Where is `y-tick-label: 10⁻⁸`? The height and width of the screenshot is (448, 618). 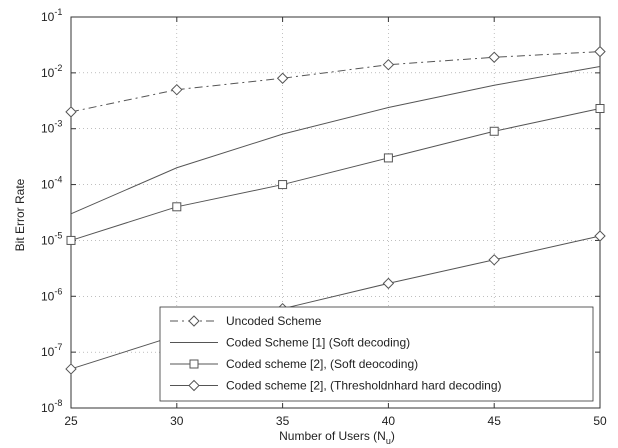
y-tick-label: 10⁻⁸ is located at coordinates (51, 406).